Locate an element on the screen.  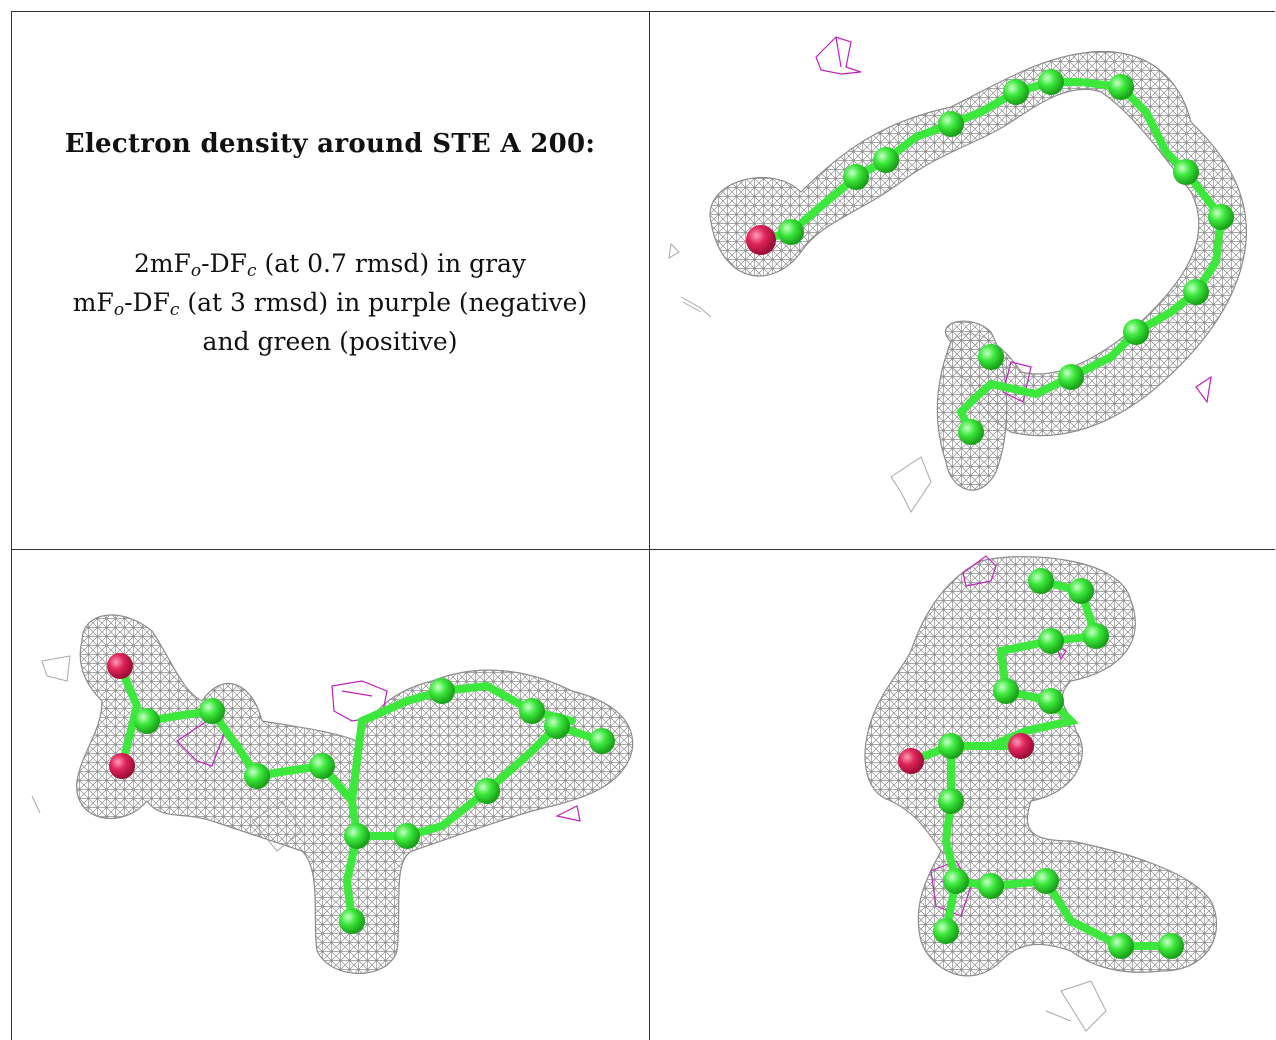
grid-divider-horizontal is located at coordinates (643, 549).